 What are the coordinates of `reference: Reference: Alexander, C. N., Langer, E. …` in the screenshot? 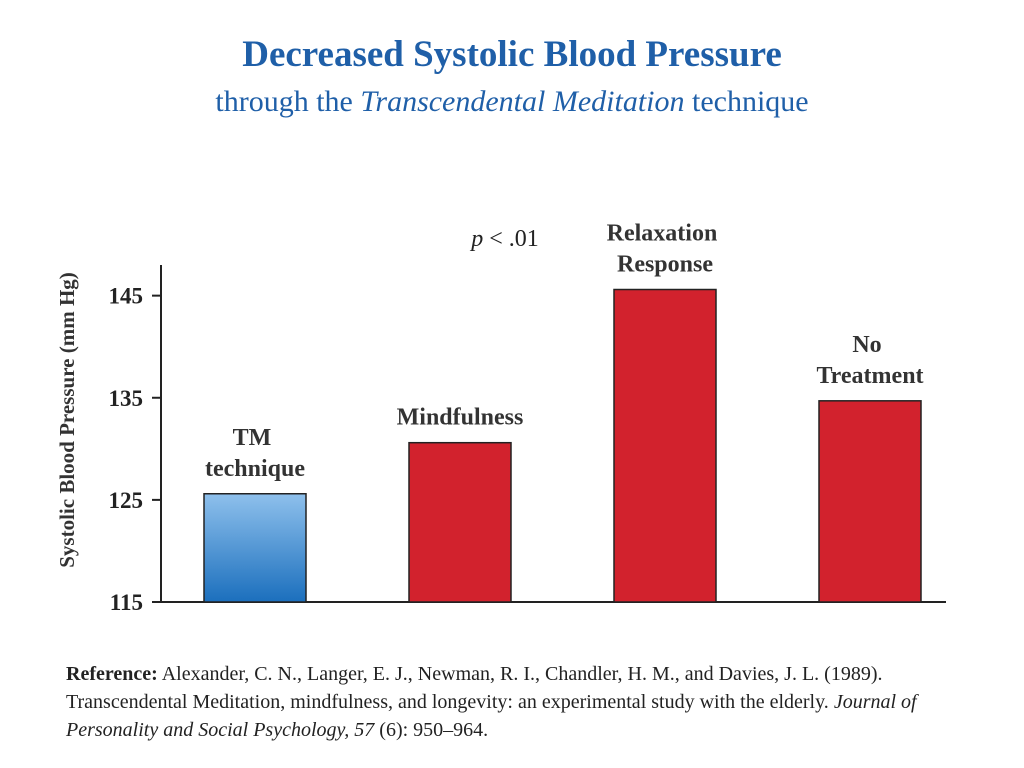 It's located at (511, 702).